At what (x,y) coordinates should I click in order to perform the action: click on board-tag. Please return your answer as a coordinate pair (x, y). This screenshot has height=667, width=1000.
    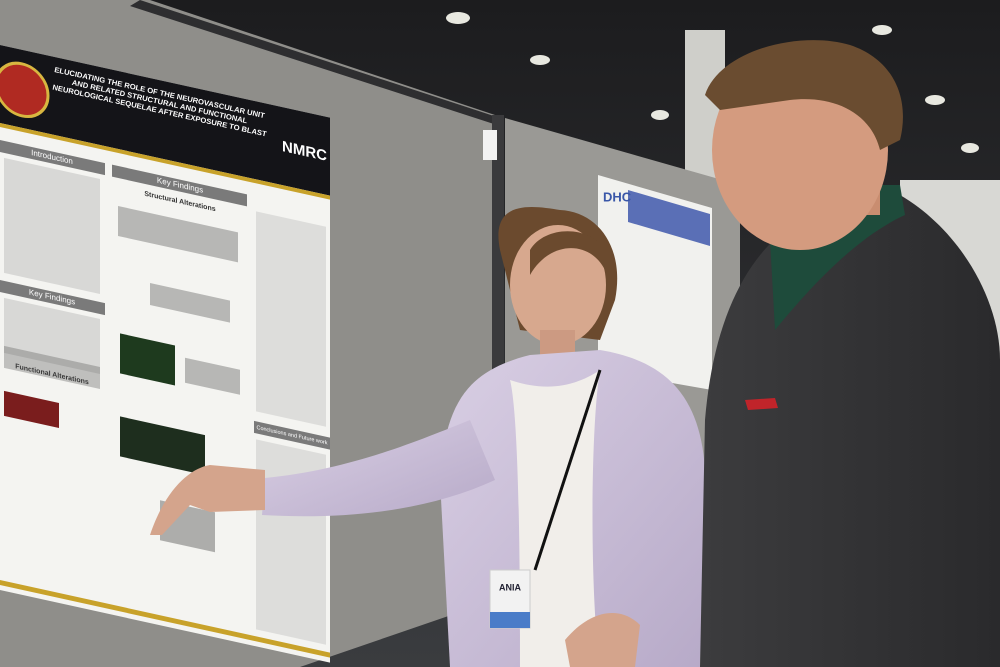
    Looking at the image, I should click on (490, 145).